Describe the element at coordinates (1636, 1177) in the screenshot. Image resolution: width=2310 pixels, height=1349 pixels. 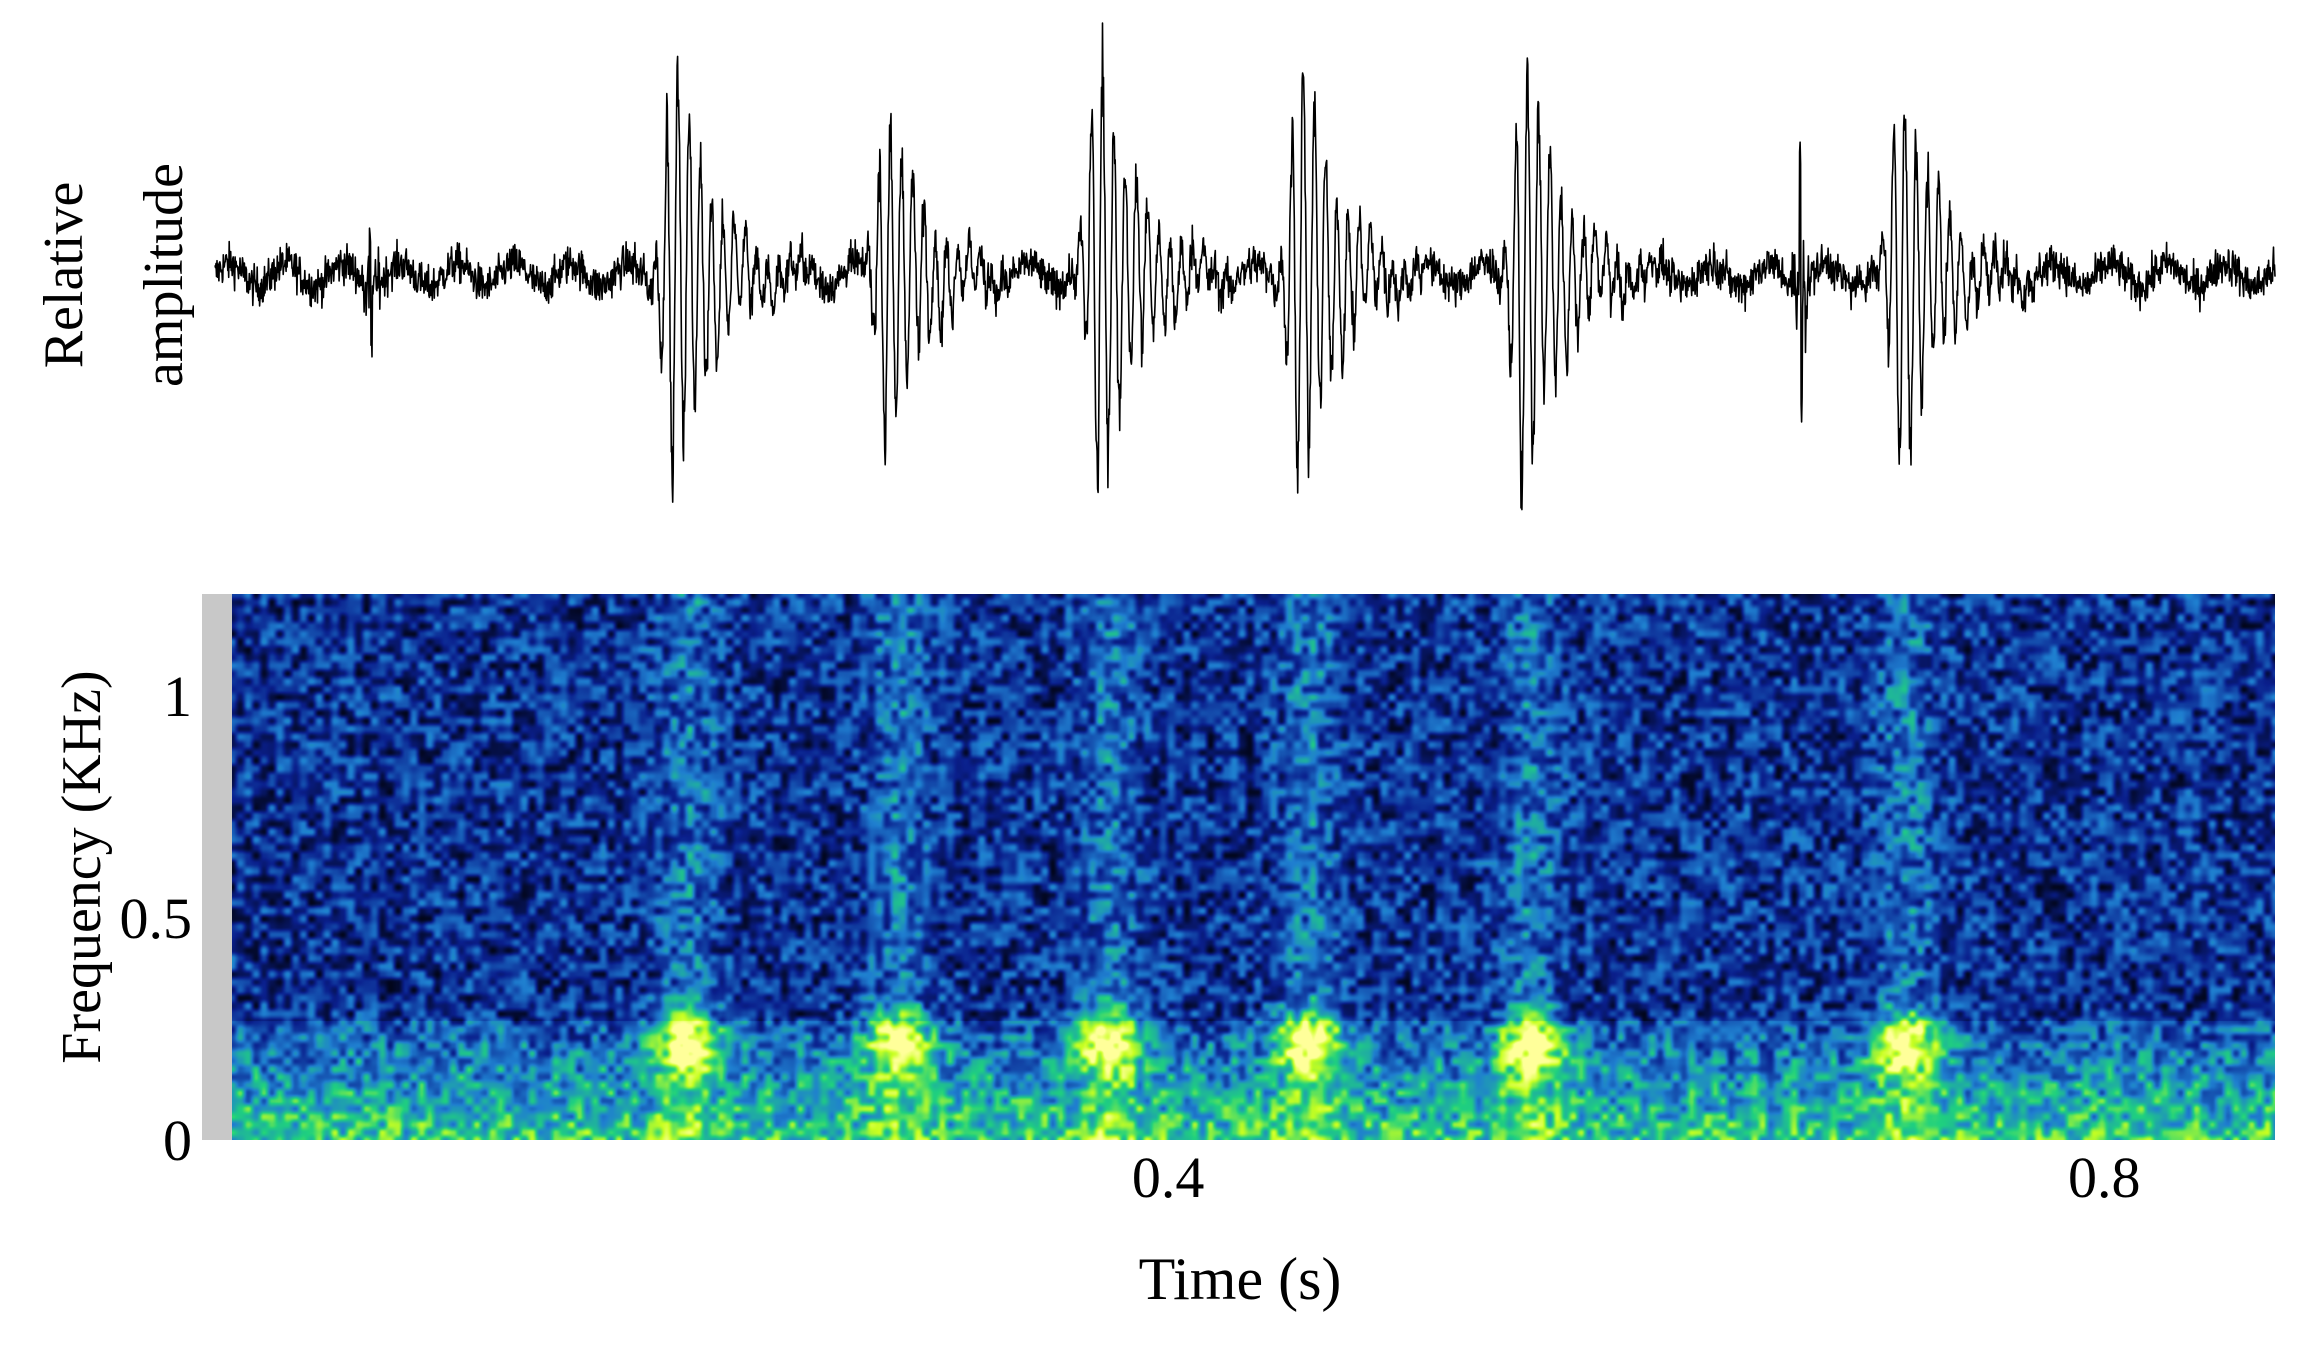
I see `spectrogram-x-ticks: 0.4 0.8` at that location.